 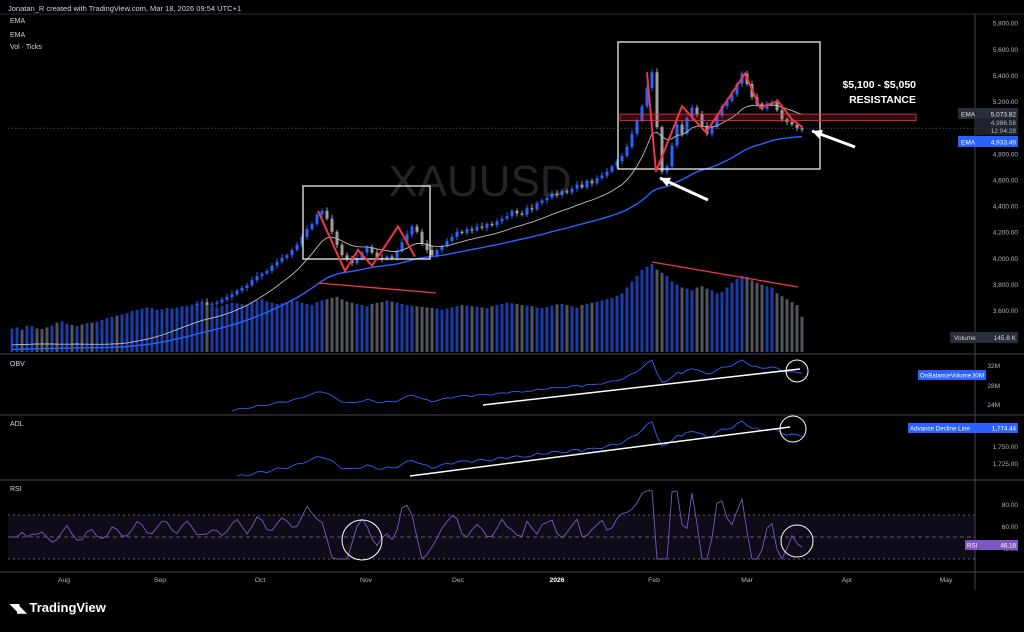 I want to click on adl-trend-line, so click(x=600, y=451).